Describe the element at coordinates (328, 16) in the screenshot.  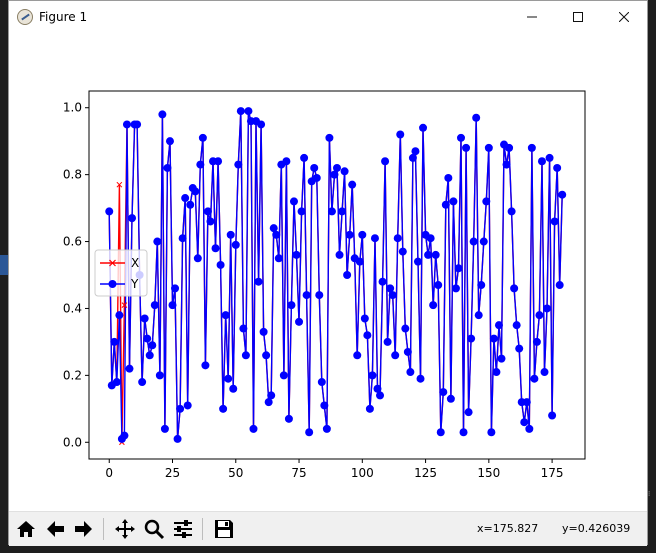
I see `title-bar: Figure 1` at that location.